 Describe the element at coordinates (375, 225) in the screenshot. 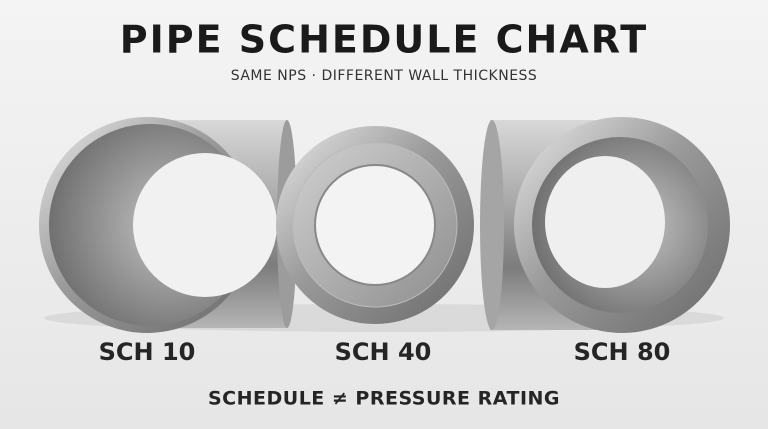

I see `pipe-sch40` at that location.